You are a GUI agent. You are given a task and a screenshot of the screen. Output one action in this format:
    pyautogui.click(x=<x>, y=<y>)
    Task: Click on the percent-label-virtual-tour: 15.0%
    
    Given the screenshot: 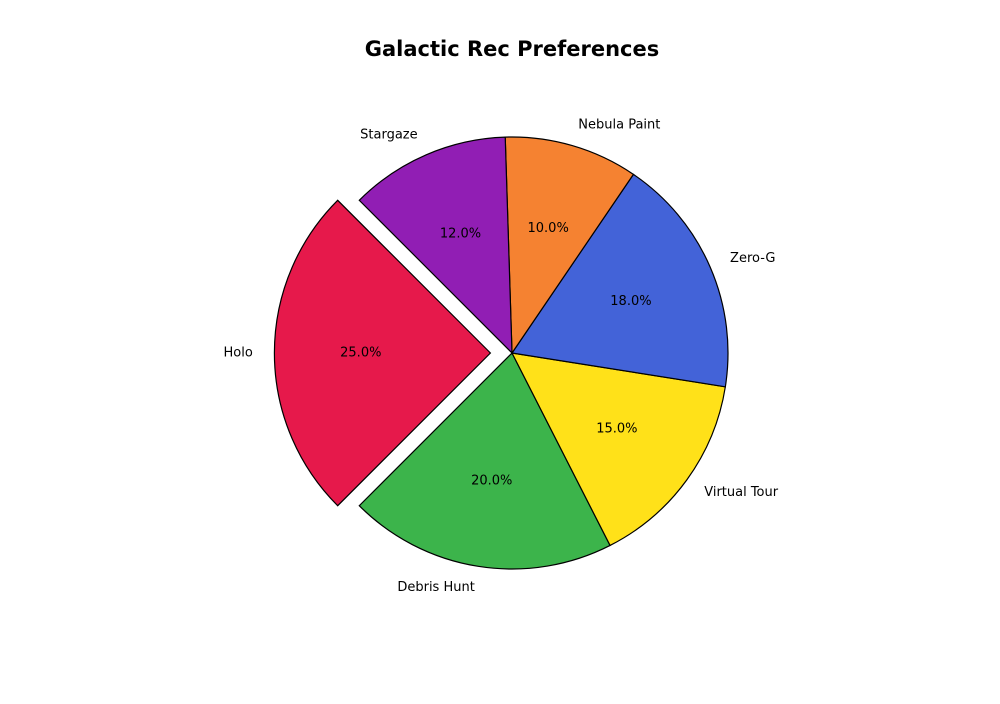 What is the action you would take?
    pyautogui.click(x=616, y=429)
    